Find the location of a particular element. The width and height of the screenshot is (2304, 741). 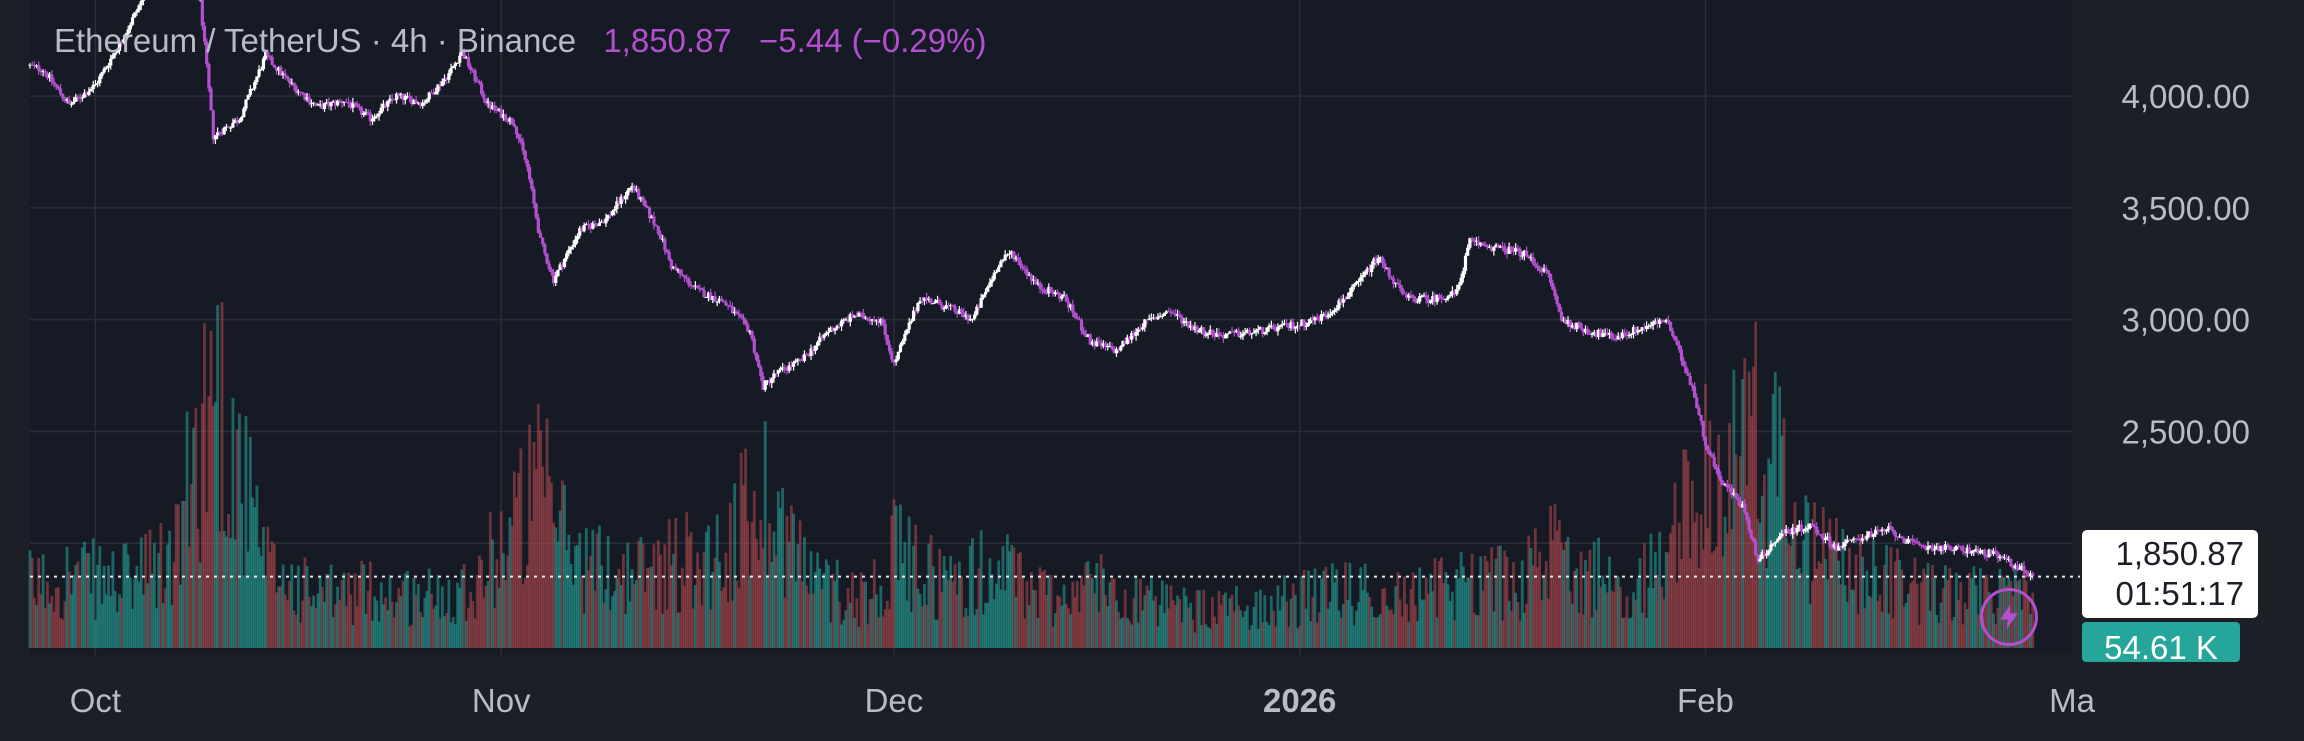

y-tick-label: 4,000.00 is located at coordinates (2186, 96).